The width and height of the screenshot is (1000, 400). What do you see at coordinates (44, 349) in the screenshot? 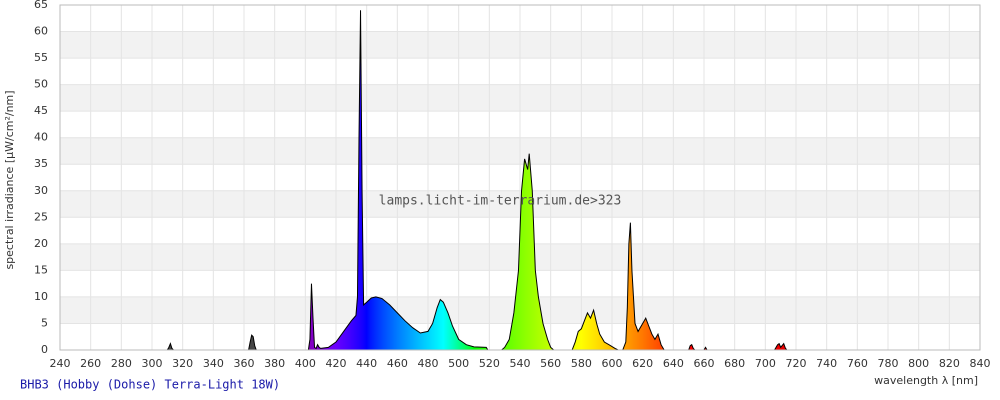
I see `y-tick-label: 0` at bounding box center [44, 349].